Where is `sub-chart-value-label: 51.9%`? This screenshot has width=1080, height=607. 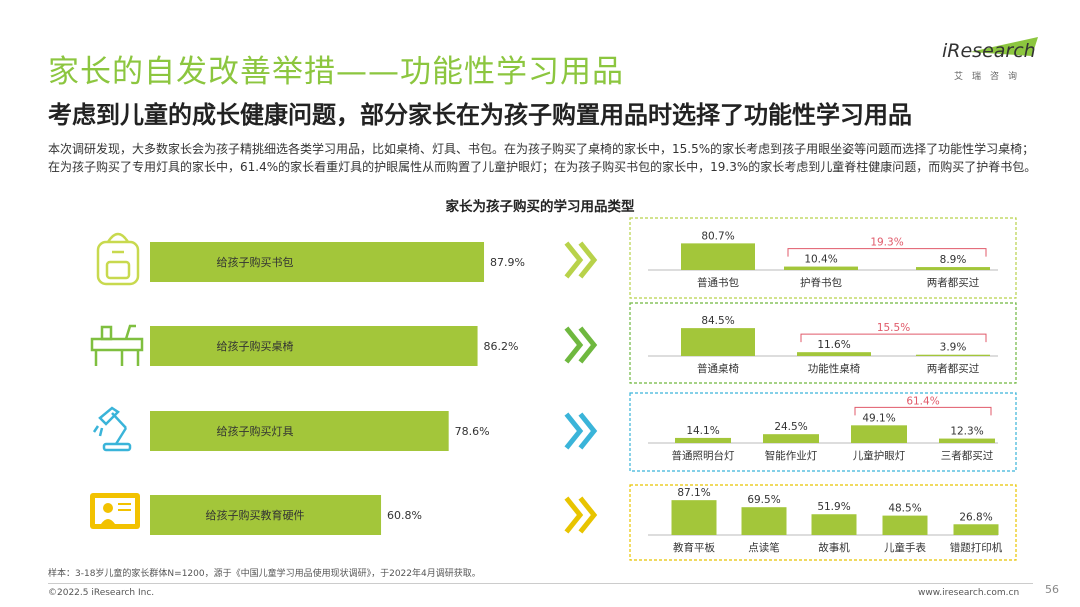
sub-chart-value-label: 51.9% is located at coordinates (833, 507).